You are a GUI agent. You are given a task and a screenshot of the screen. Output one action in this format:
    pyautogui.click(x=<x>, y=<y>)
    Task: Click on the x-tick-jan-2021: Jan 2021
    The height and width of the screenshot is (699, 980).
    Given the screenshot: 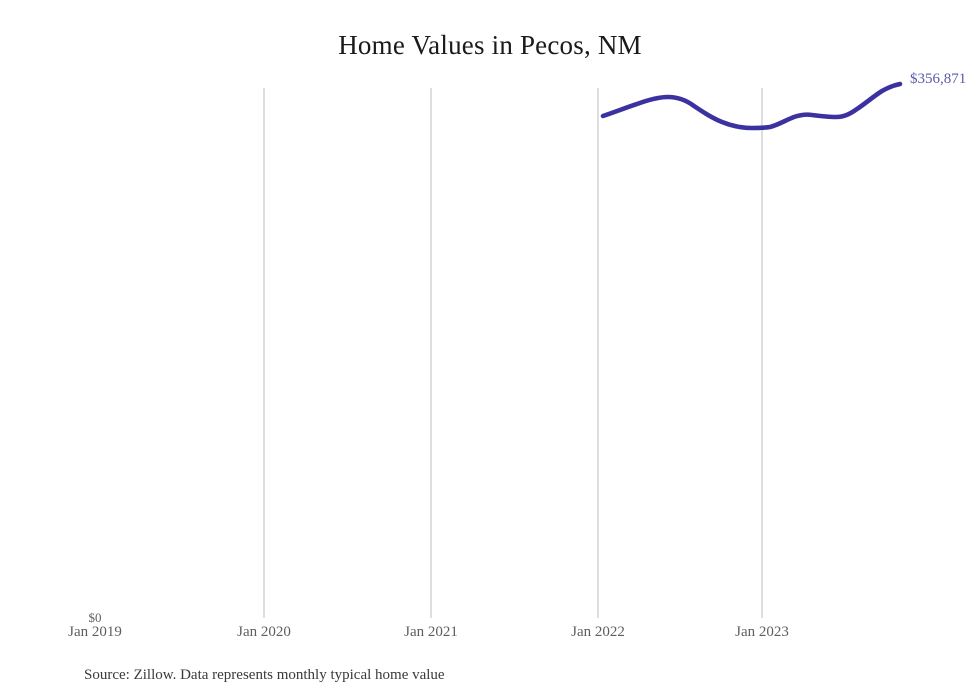 What is the action you would take?
    pyautogui.click(x=431, y=632)
    